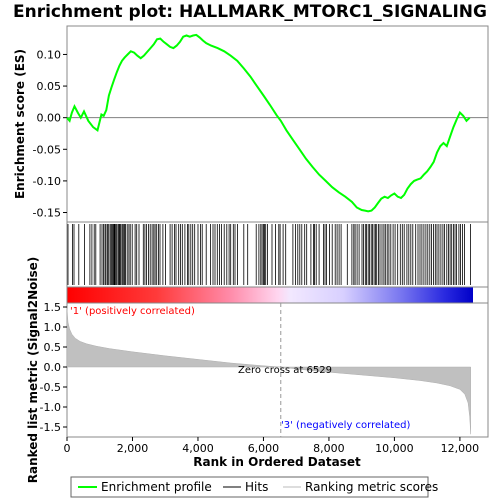 The height and width of the screenshot is (500, 500). I want to click on es-y-tick-label: 0.00, so click(49, 118).